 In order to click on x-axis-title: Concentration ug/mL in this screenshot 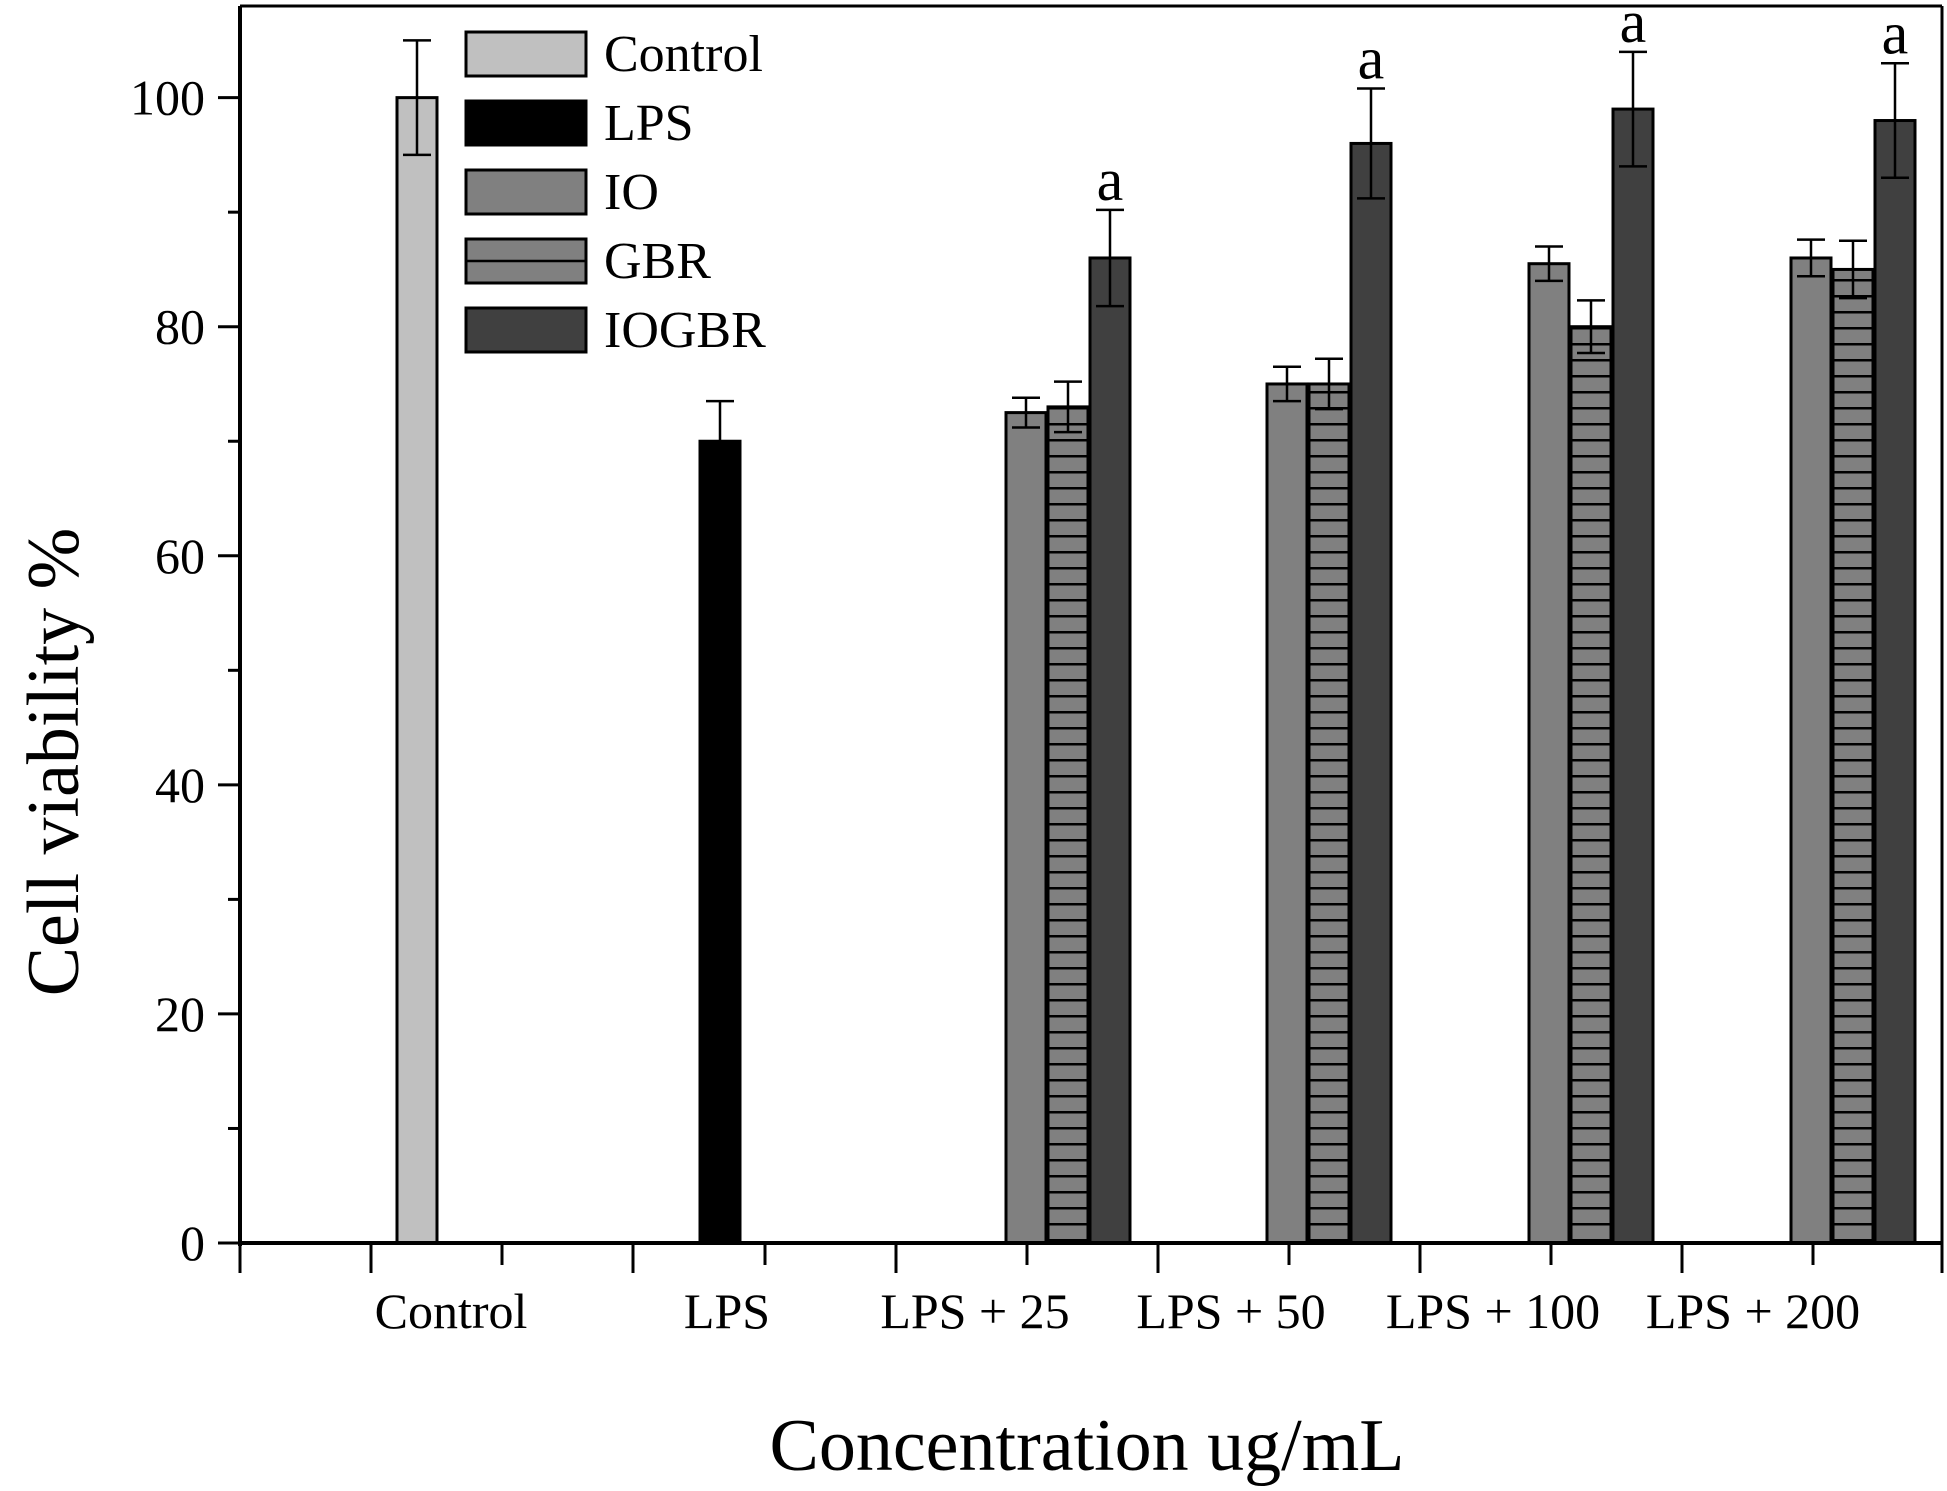, I will do `click(1086, 1446)`.